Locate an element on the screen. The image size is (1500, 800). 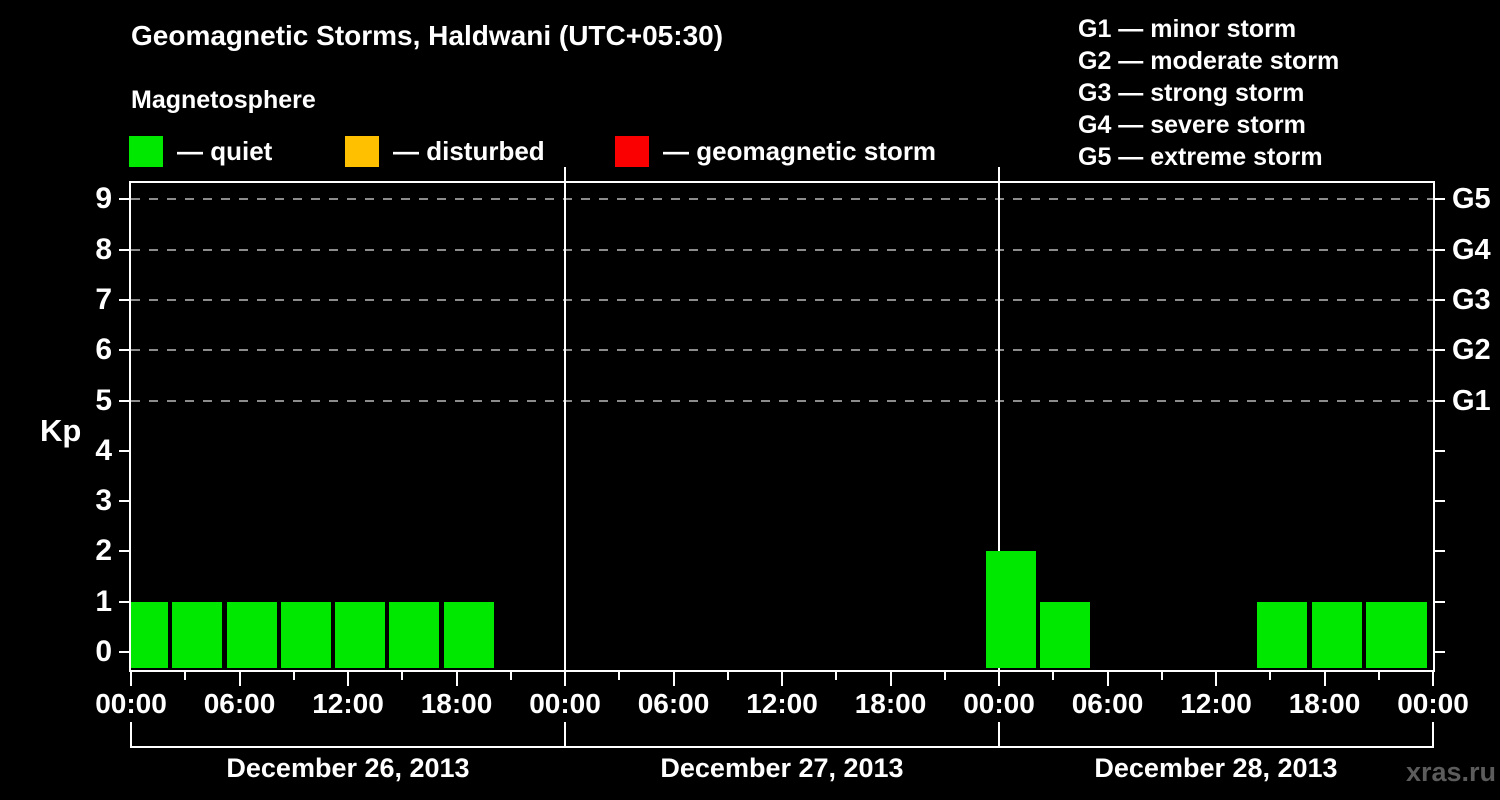
g-tick-label: G4 is located at coordinates (1471, 249).